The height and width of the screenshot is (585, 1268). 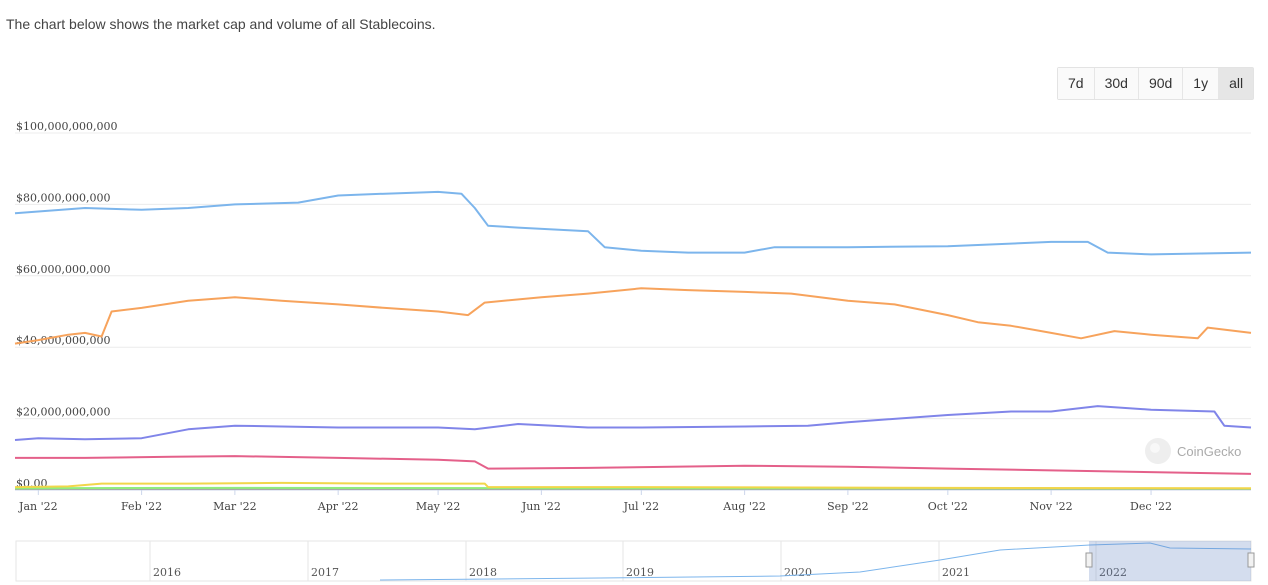 What do you see at coordinates (1236, 83) in the screenshot?
I see `range-button-all: all` at bounding box center [1236, 83].